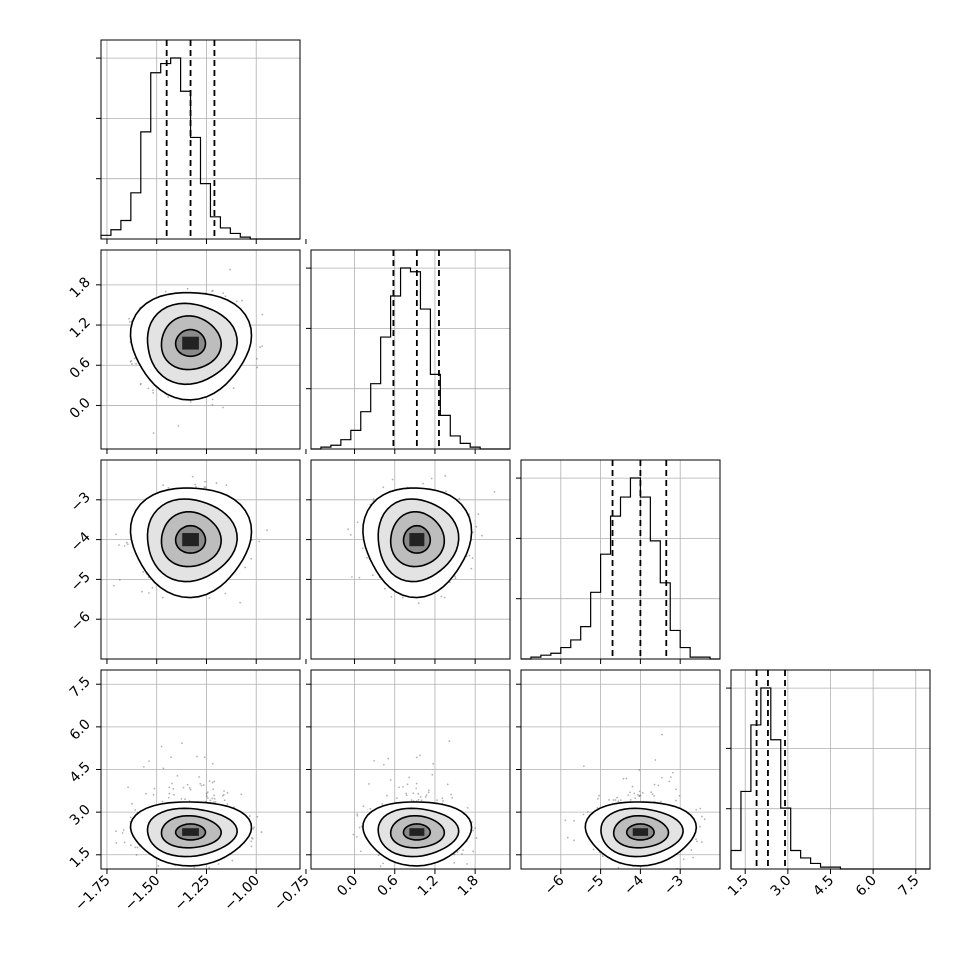 This screenshot has height=970, width=970. I want to click on y-tick-label: 6.0, so click(80, 729).